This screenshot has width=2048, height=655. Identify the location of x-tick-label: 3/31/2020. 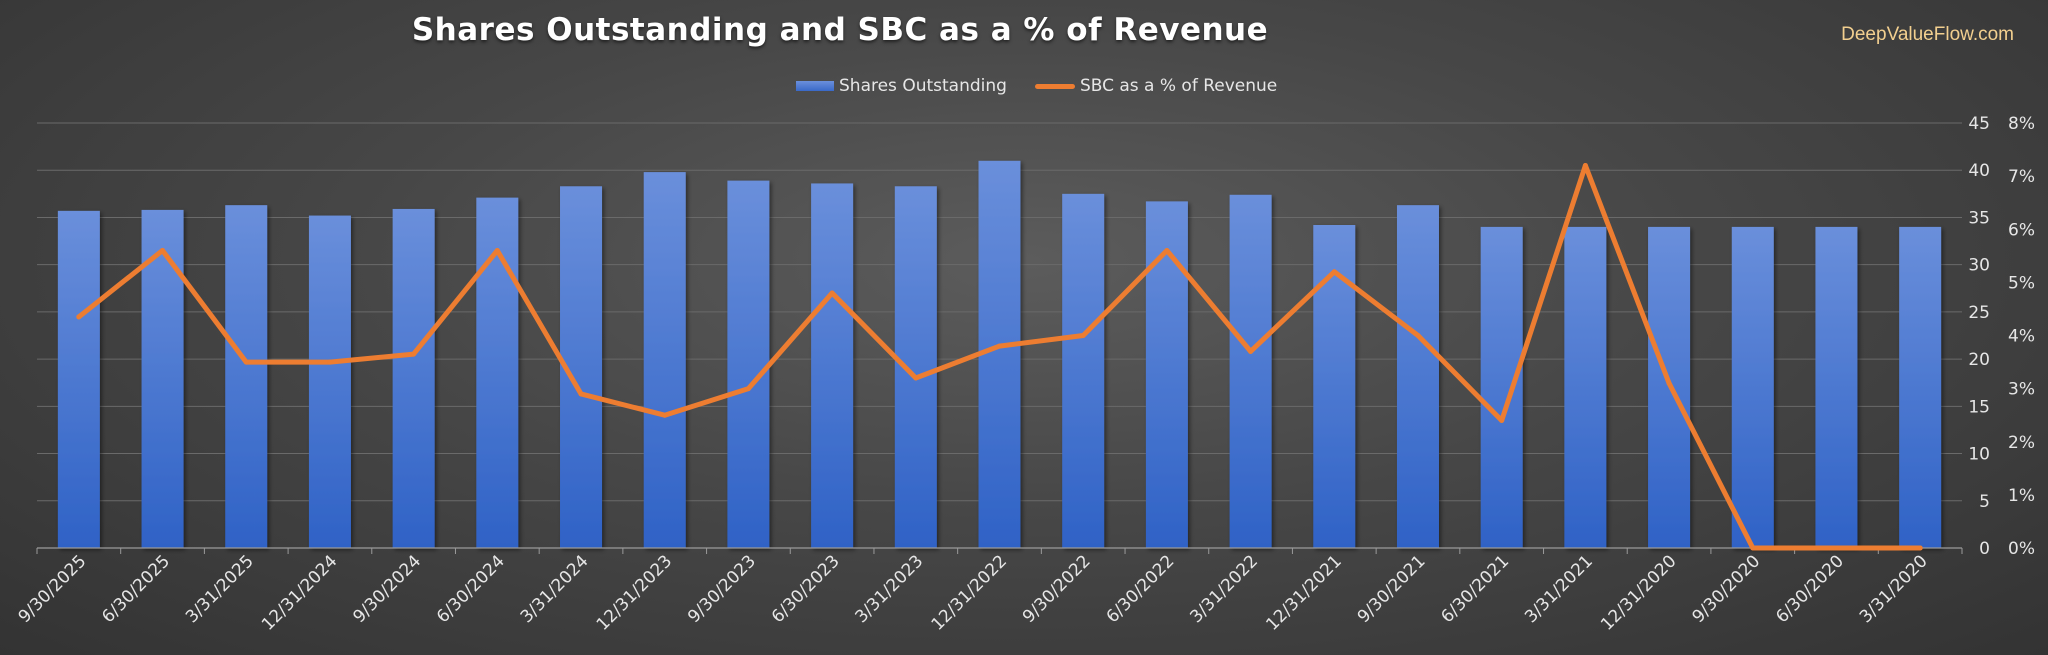
(1894, 589).